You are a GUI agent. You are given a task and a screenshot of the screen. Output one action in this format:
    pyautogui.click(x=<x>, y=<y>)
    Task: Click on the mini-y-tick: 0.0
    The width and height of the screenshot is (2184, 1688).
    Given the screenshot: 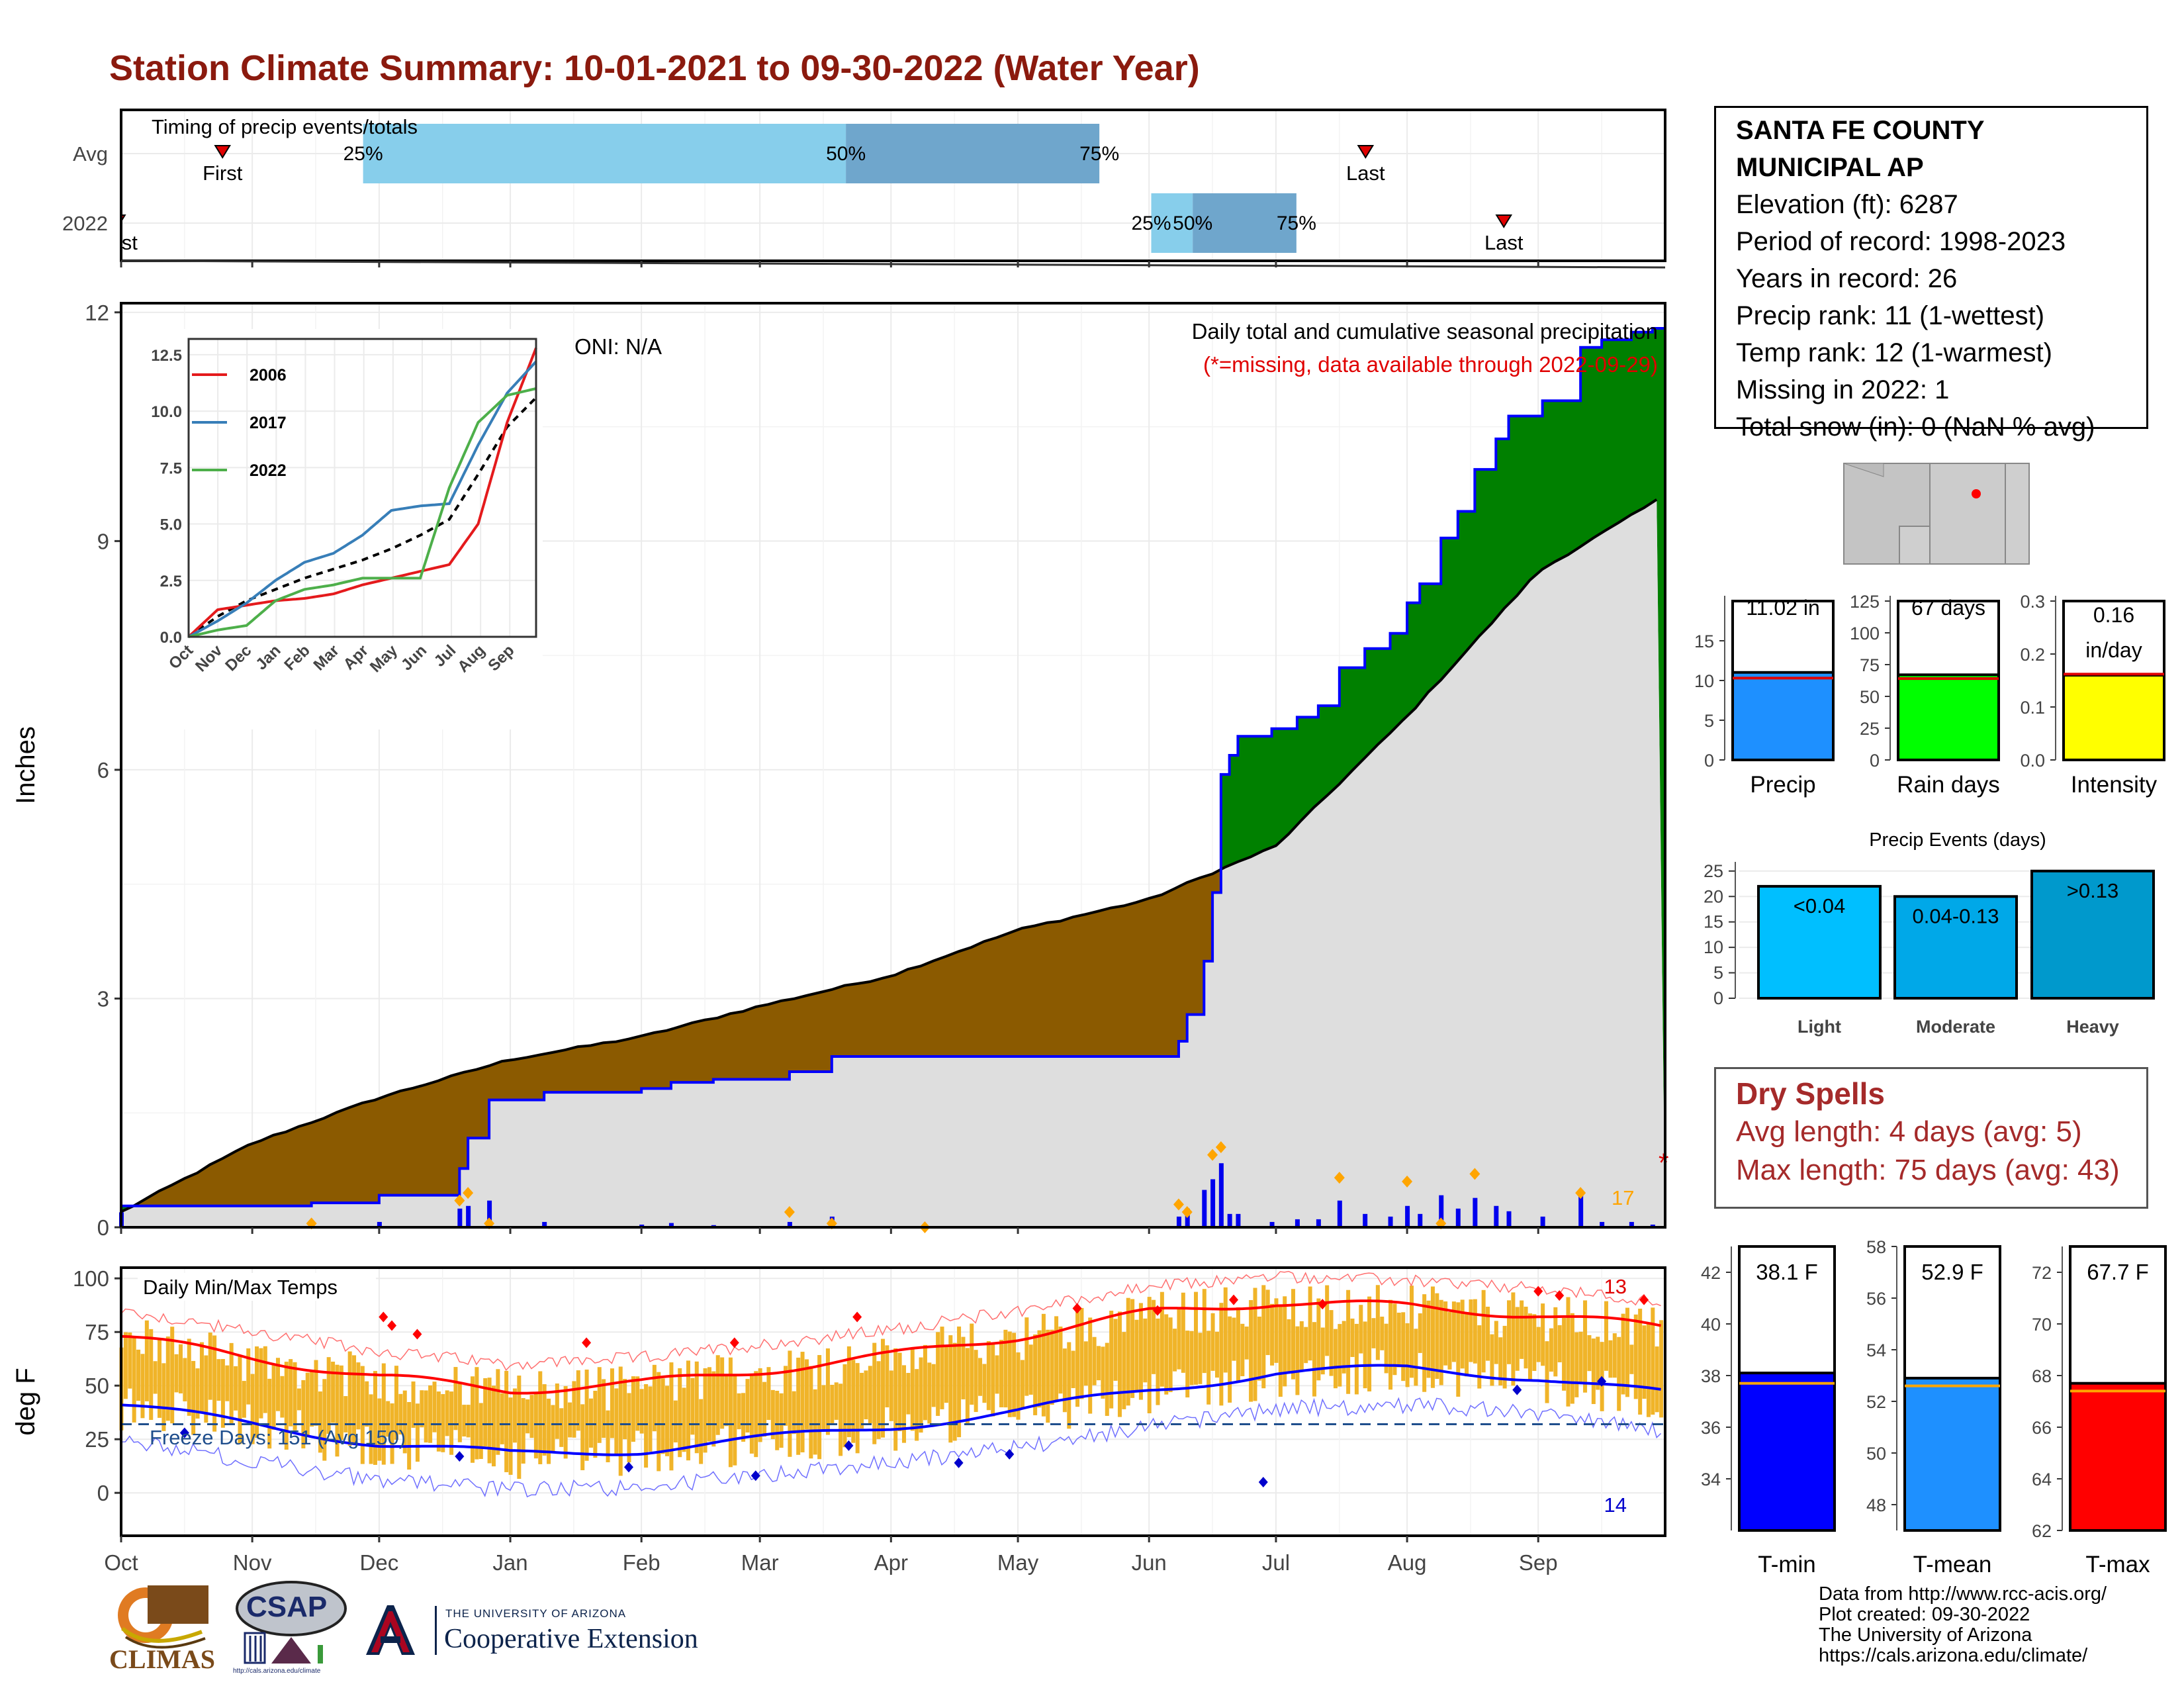 What is the action you would take?
    pyautogui.click(x=2033, y=761)
    